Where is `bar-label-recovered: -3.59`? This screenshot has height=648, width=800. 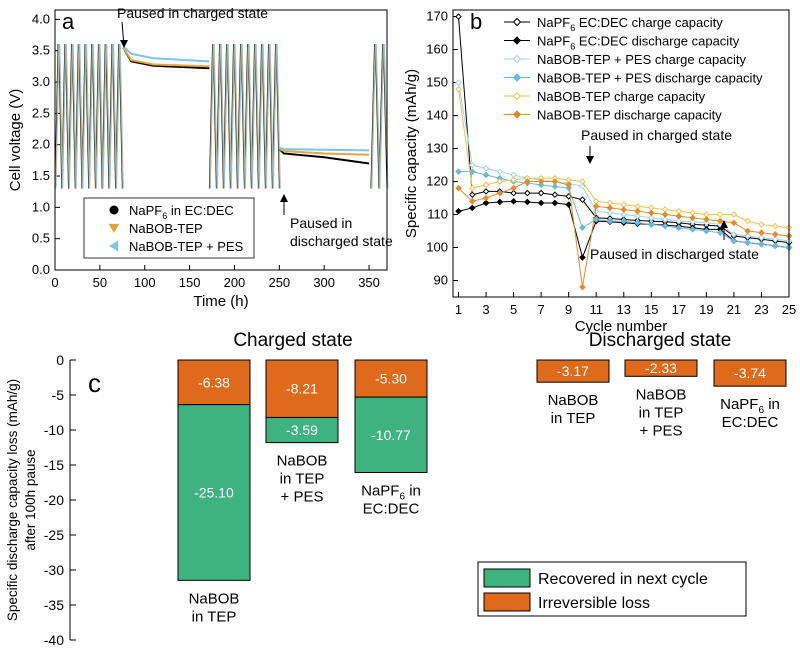 bar-label-recovered: -3.59 is located at coordinates (302, 430).